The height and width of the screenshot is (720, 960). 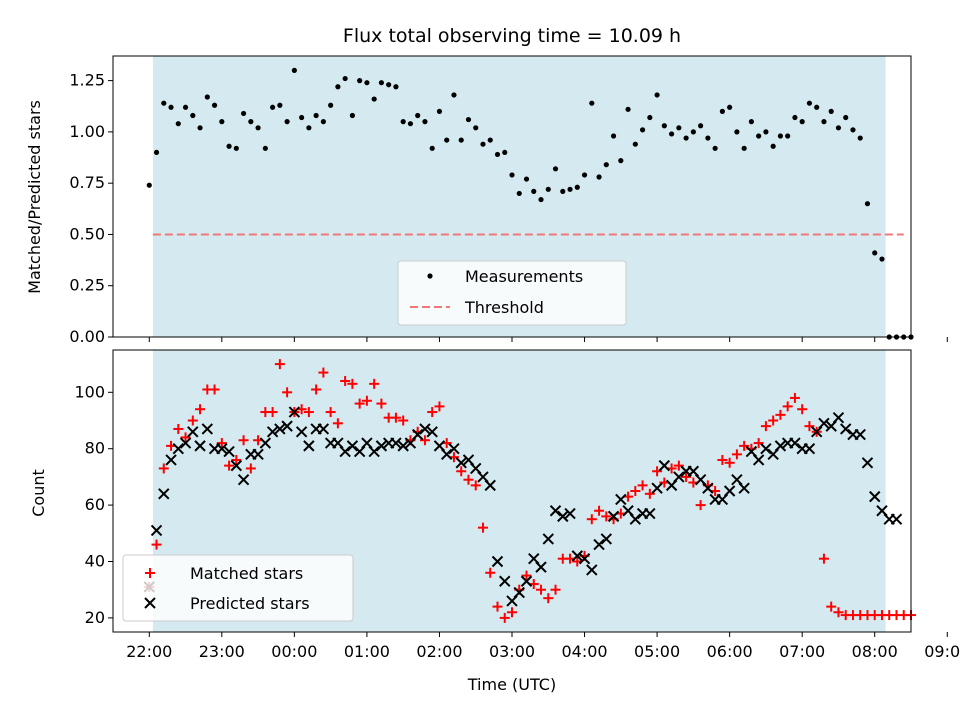 What do you see at coordinates (524, 276) in the screenshot?
I see `legend-measure-label: Measurements` at bounding box center [524, 276].